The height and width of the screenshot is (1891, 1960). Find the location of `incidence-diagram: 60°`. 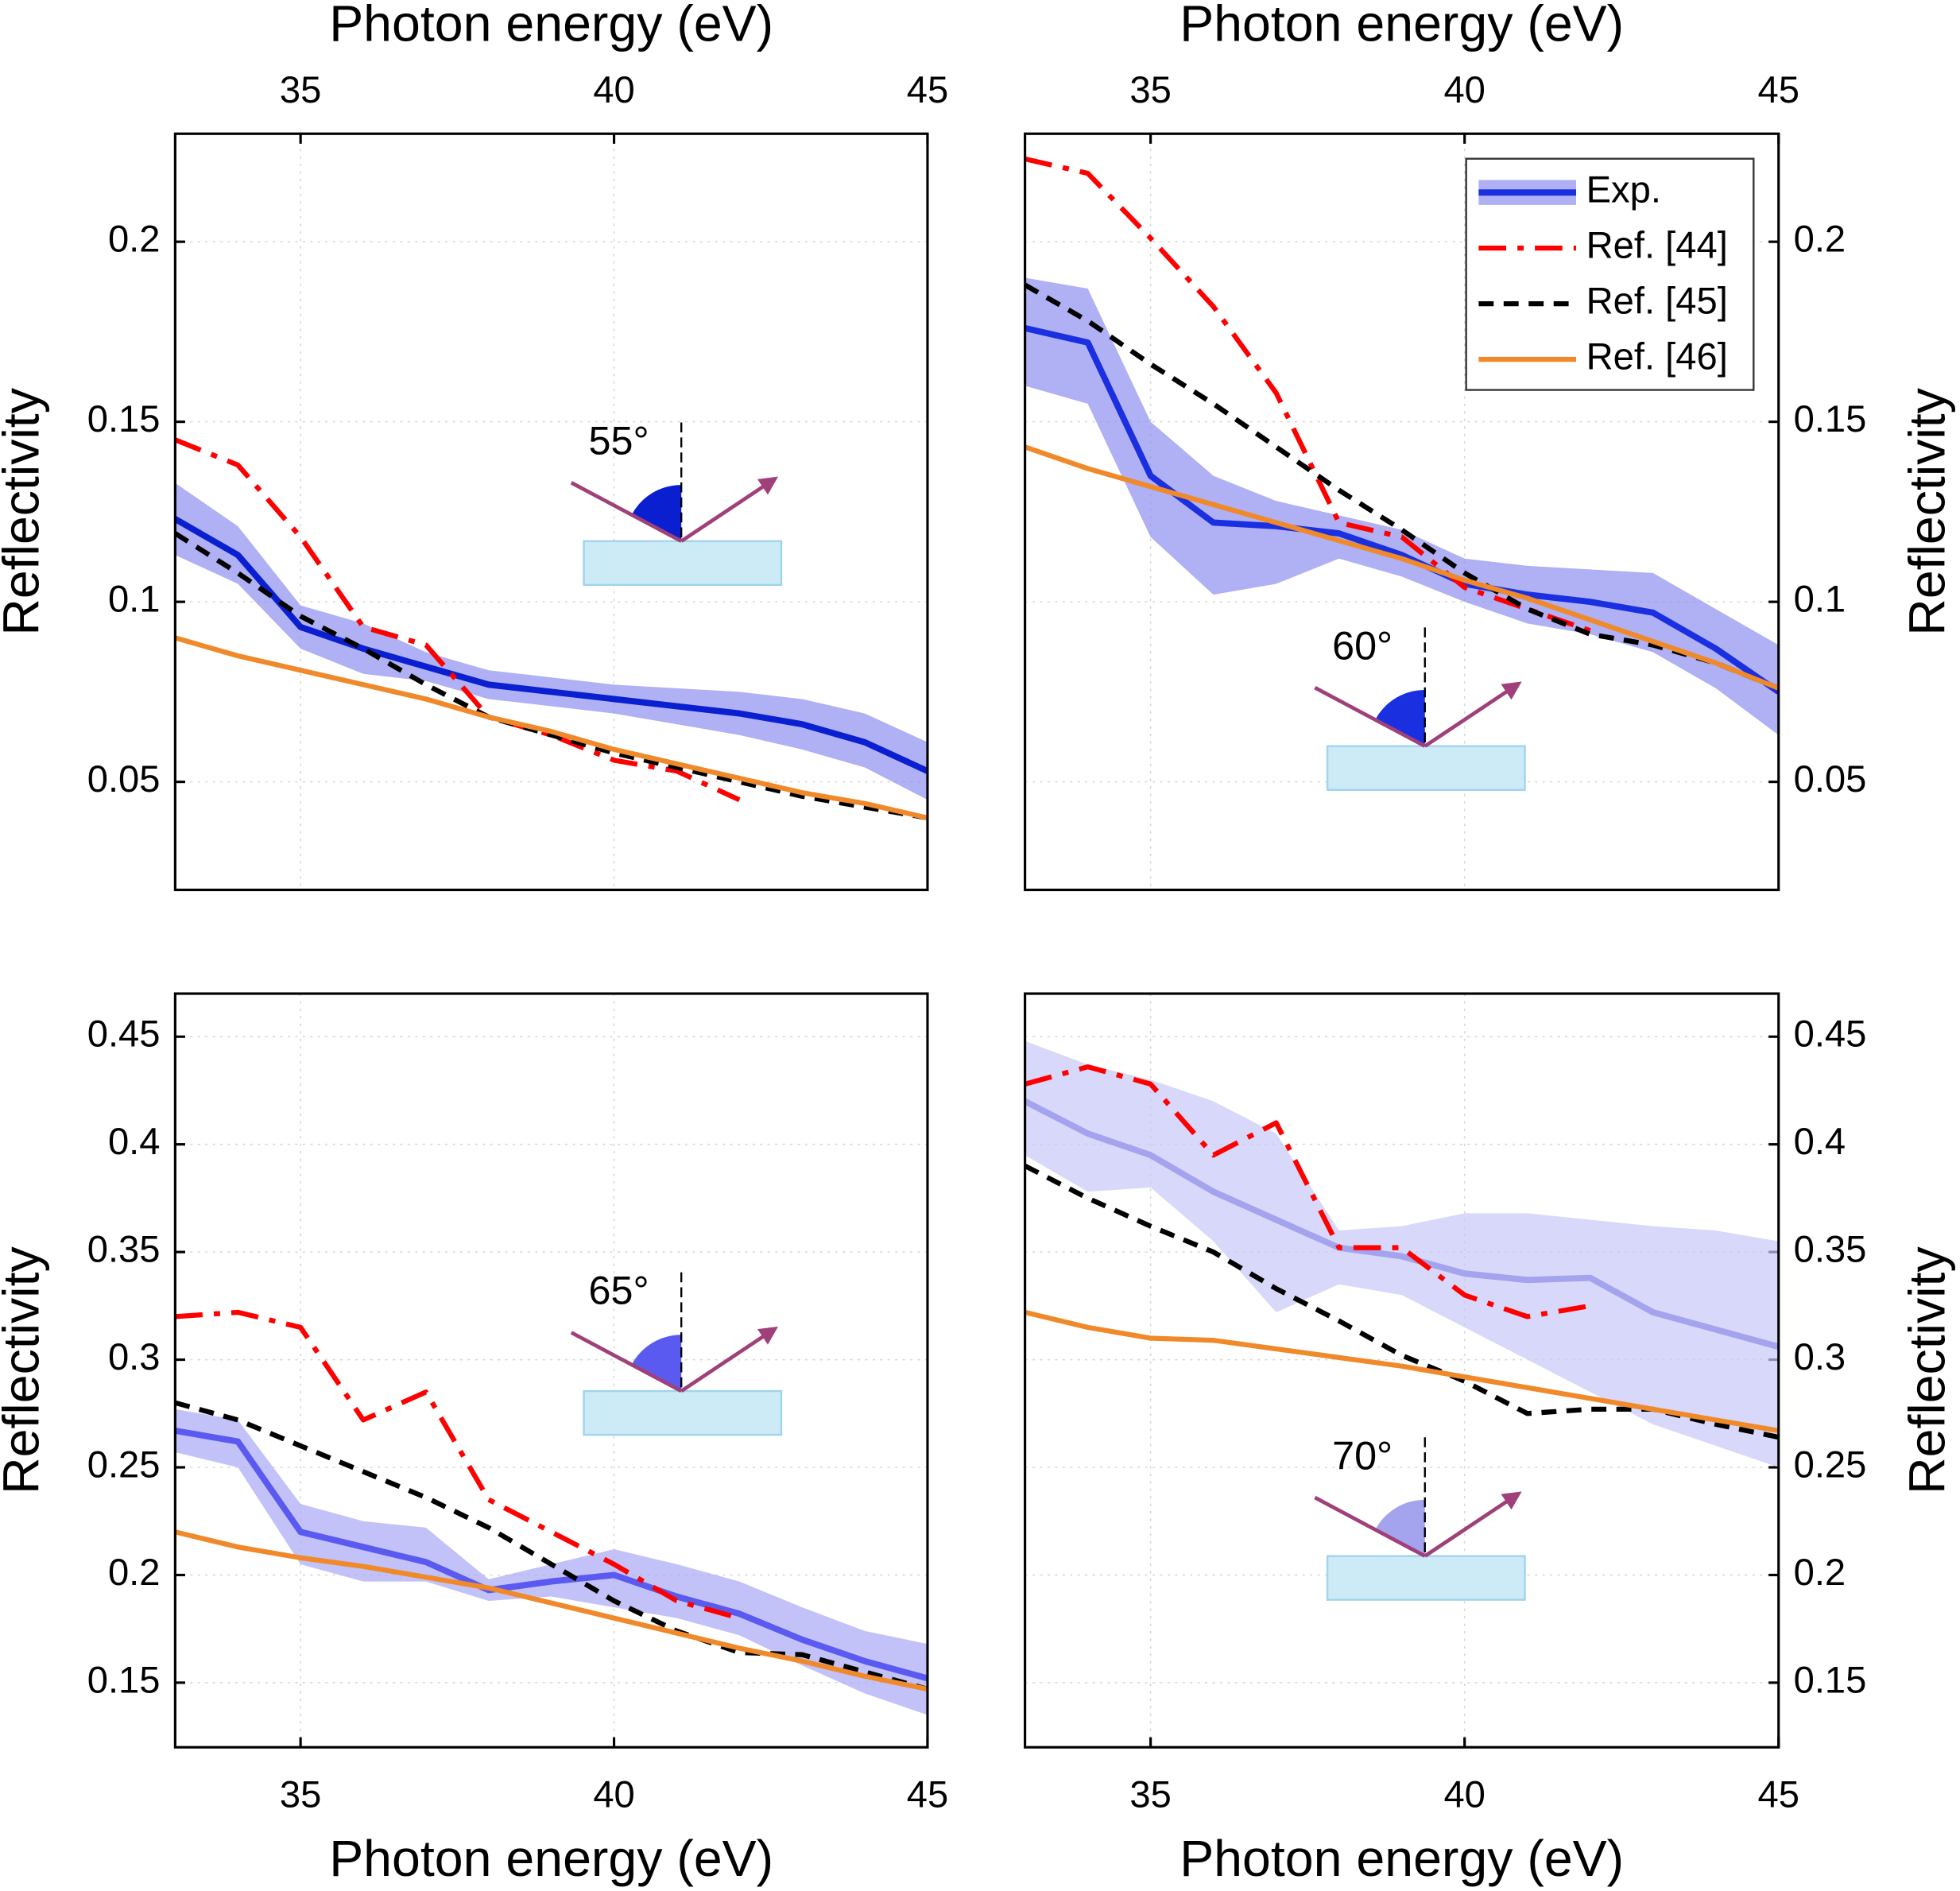

incidence-diagram: 60° is located at coordinates (1420, 706).